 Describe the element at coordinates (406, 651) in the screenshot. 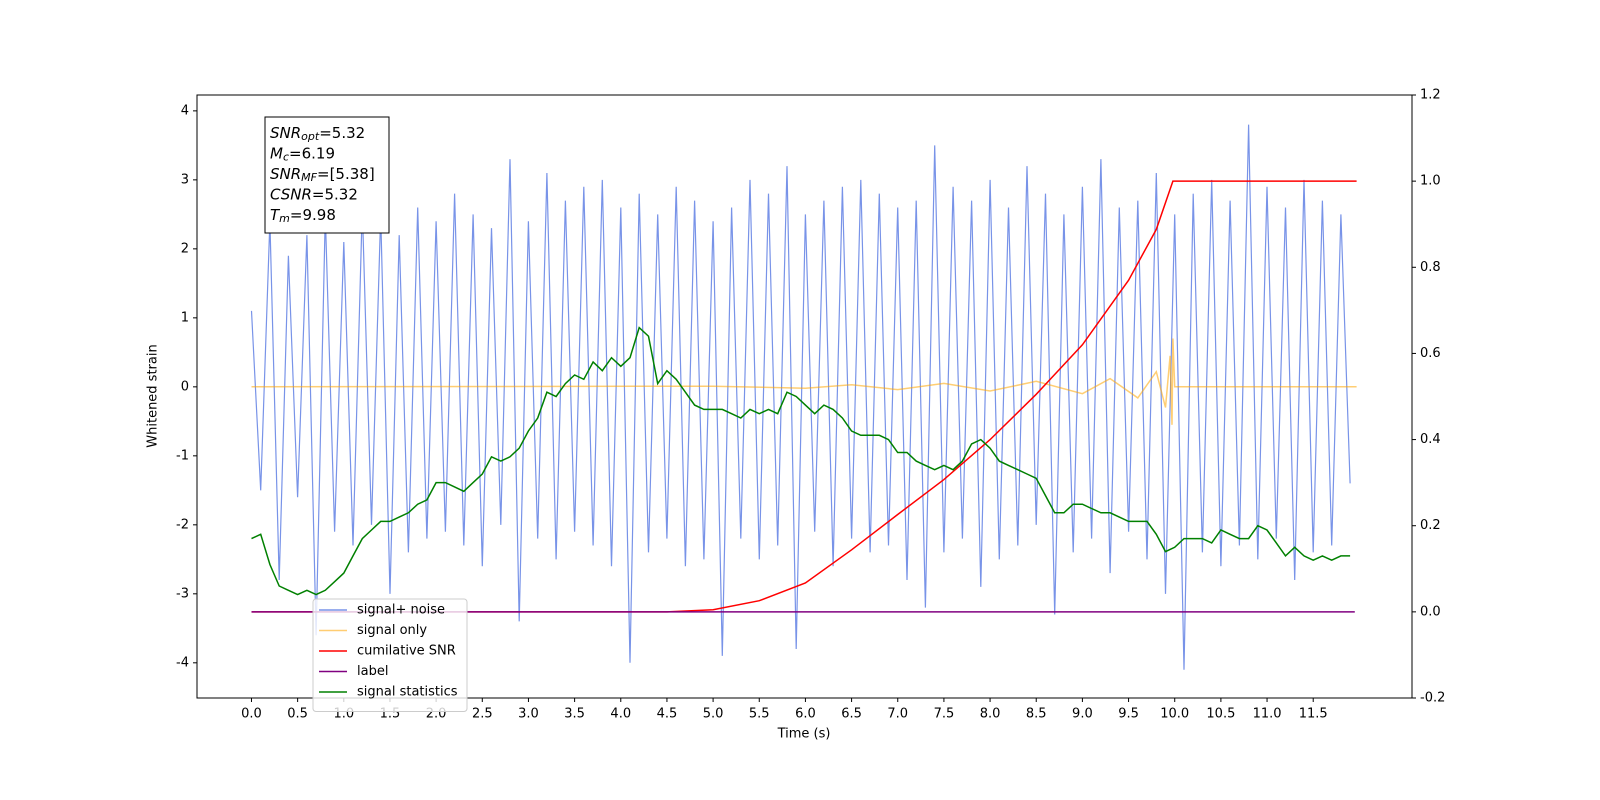

I see `legend-label: cumilative SNR` at that location.